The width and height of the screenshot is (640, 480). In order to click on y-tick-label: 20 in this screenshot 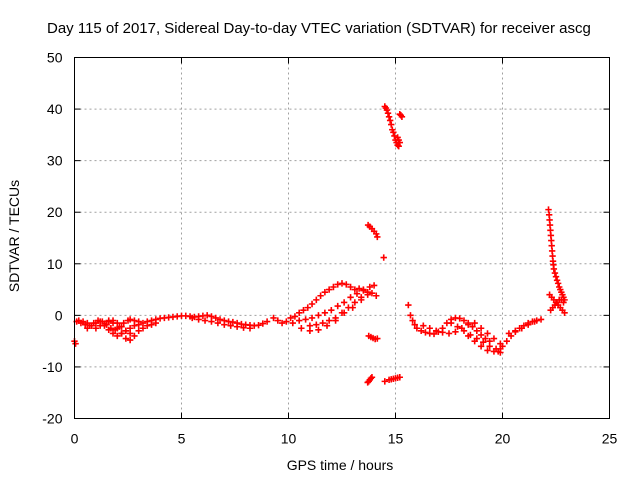, I will do `click(55, 212)`.